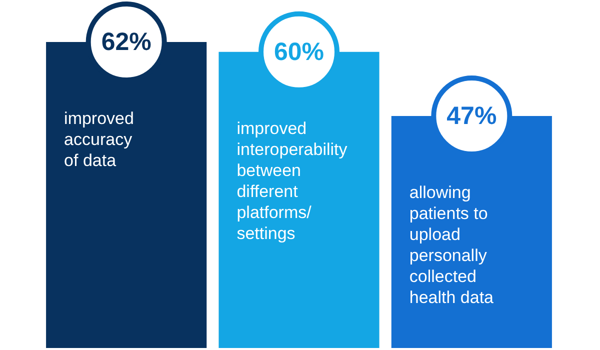 Image resolution: width=600 pixels, height=350 pixels. What do you see at coordinates (471, 116) in the screenshot?
I see `data-label: 47%` at bounding box center [471, 116].